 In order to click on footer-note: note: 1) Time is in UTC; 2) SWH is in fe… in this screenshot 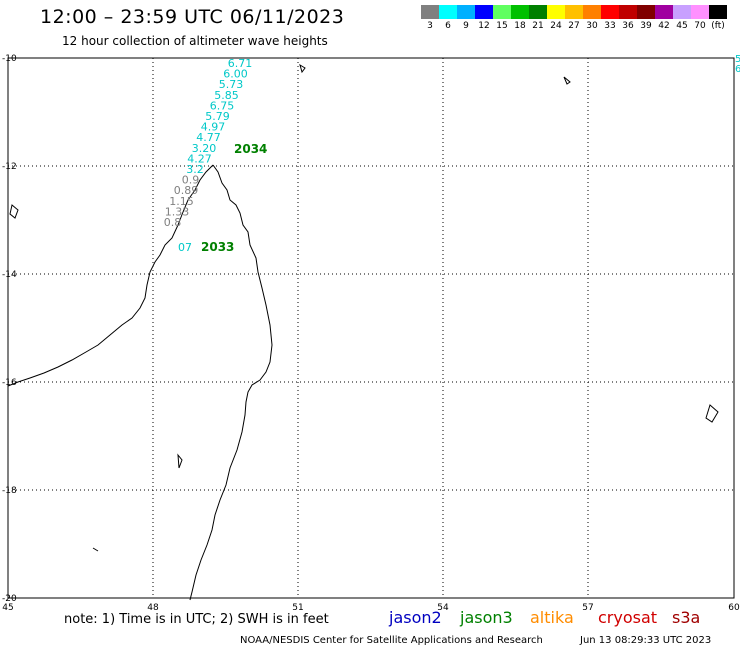, I will do `click(196, 619)`.